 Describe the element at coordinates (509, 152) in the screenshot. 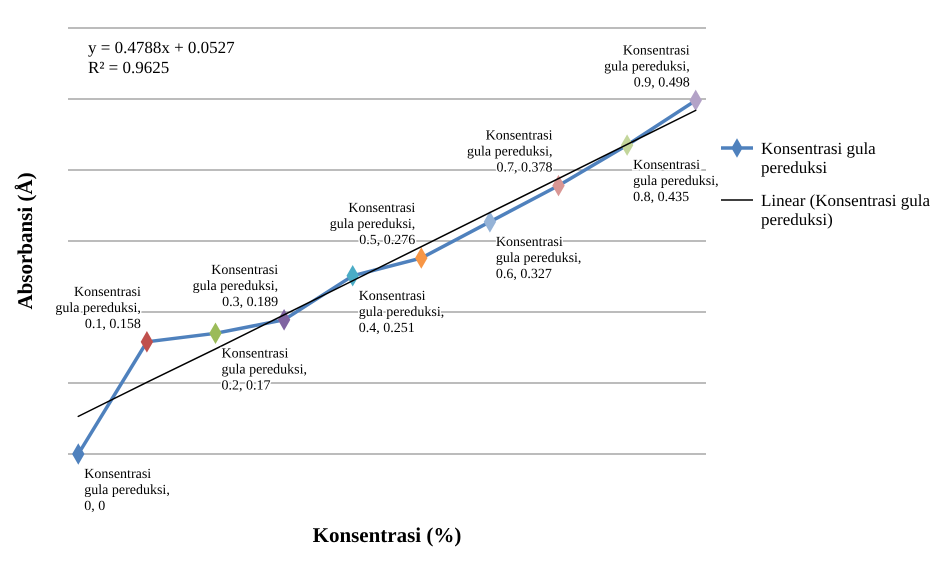

I see `data-label: Konsentrasi gula pereduksi, 0.7, 0.378` at that location.